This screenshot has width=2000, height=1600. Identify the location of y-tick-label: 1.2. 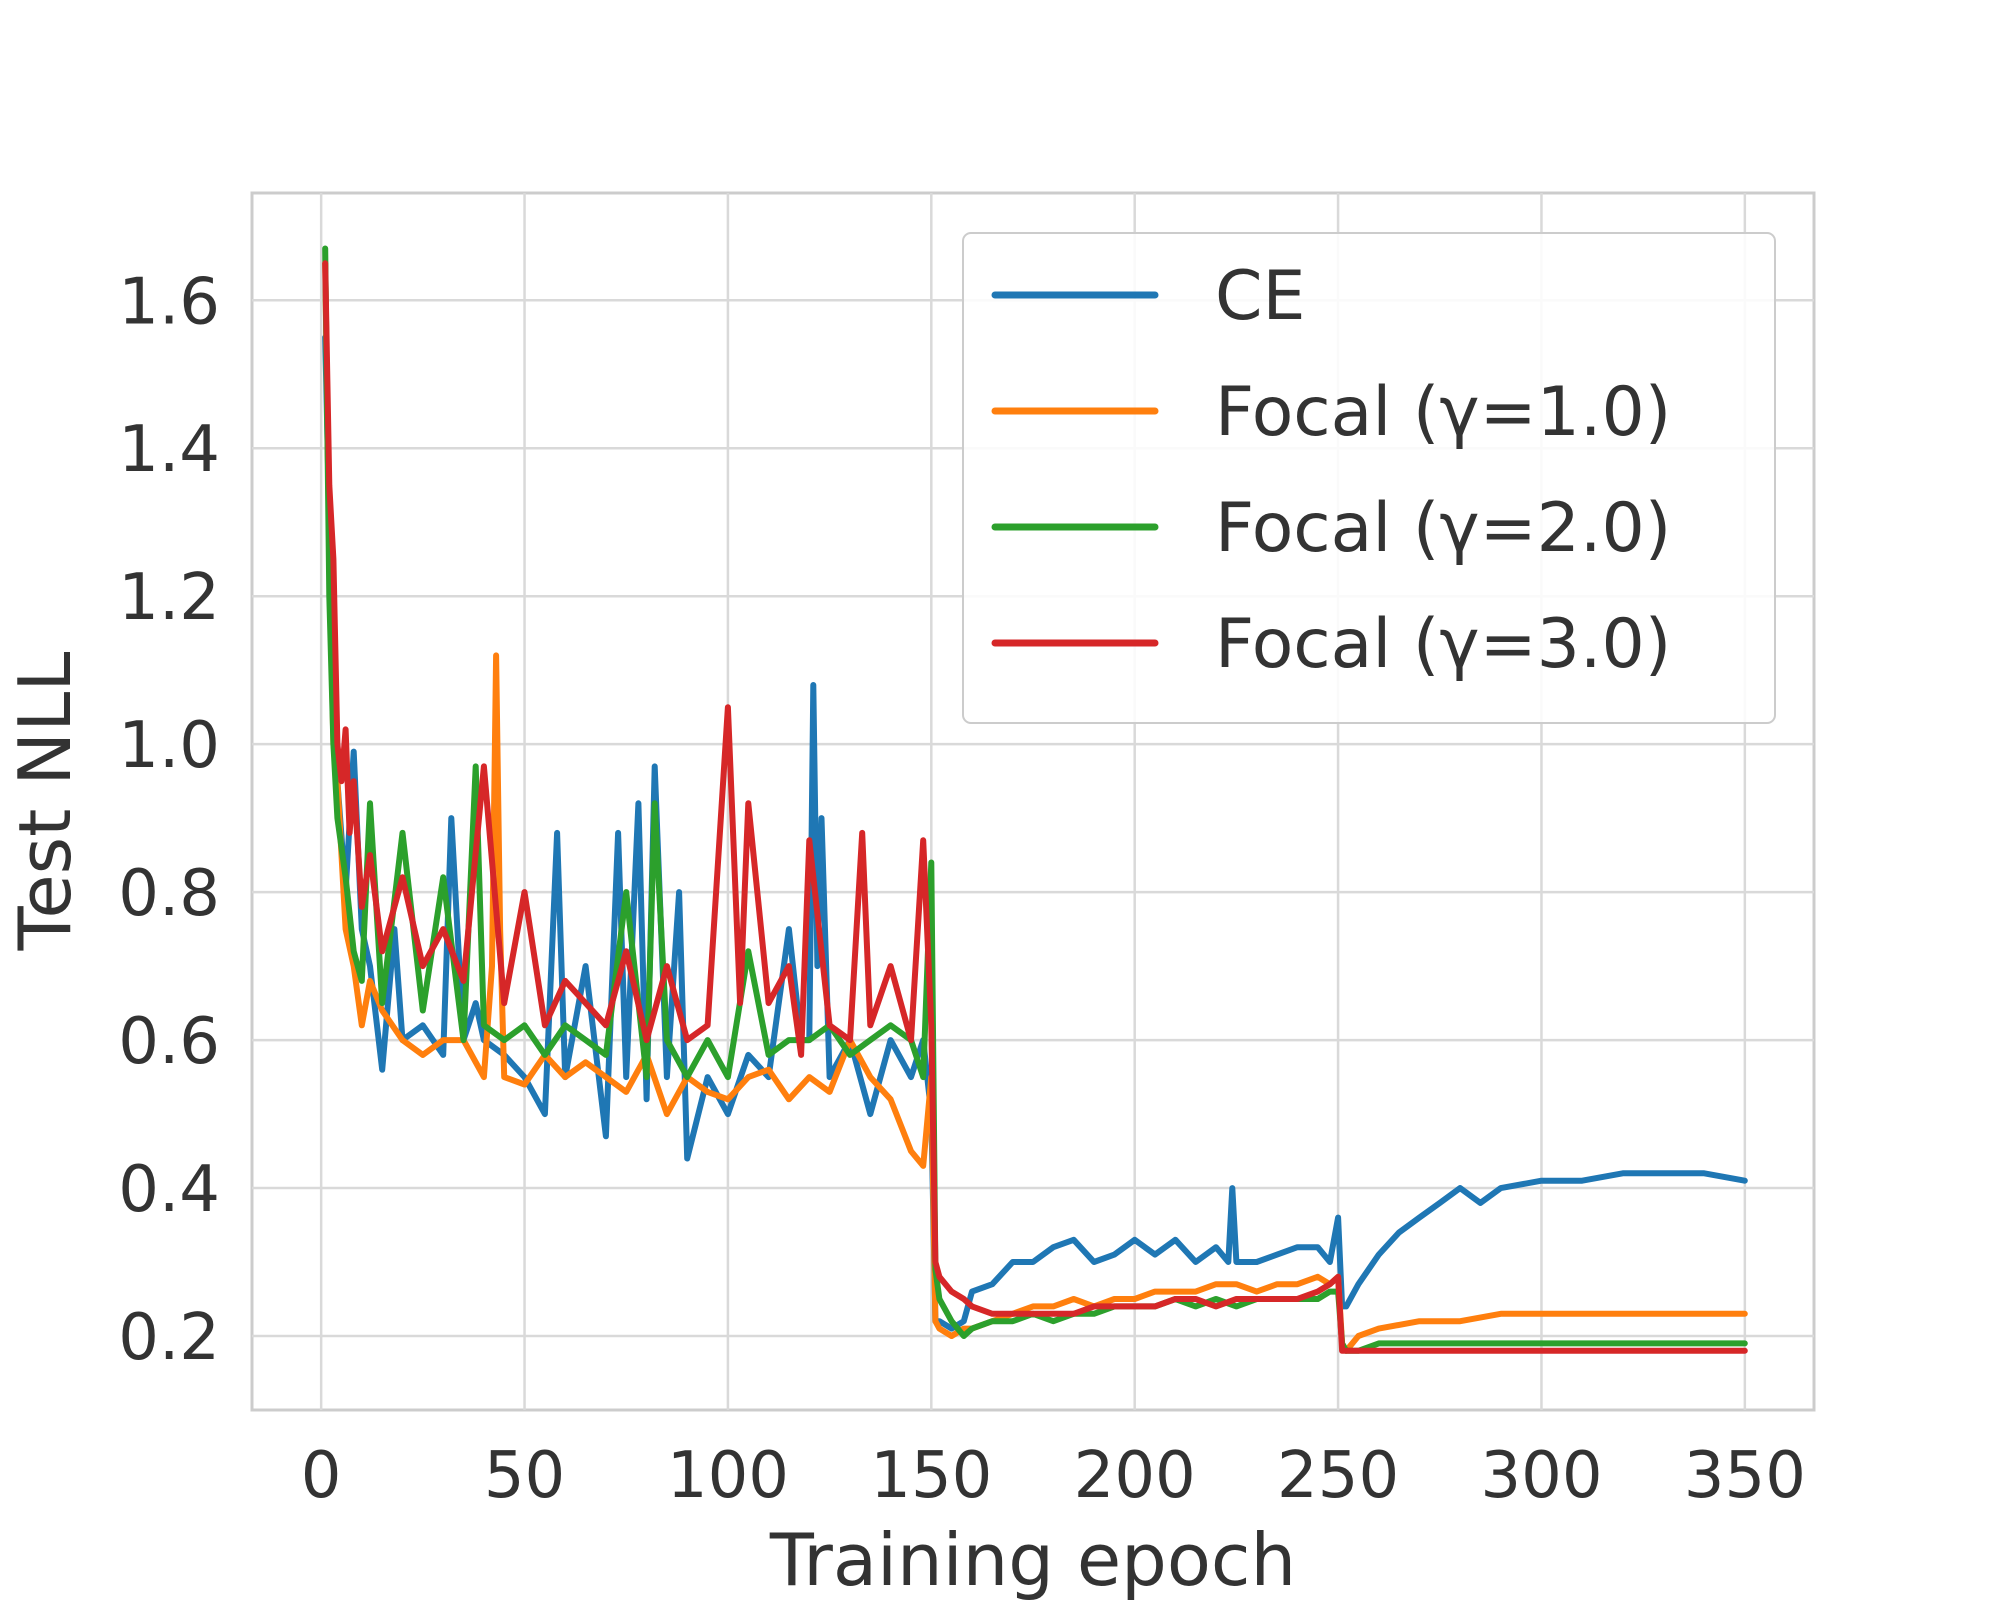
(169, 598).